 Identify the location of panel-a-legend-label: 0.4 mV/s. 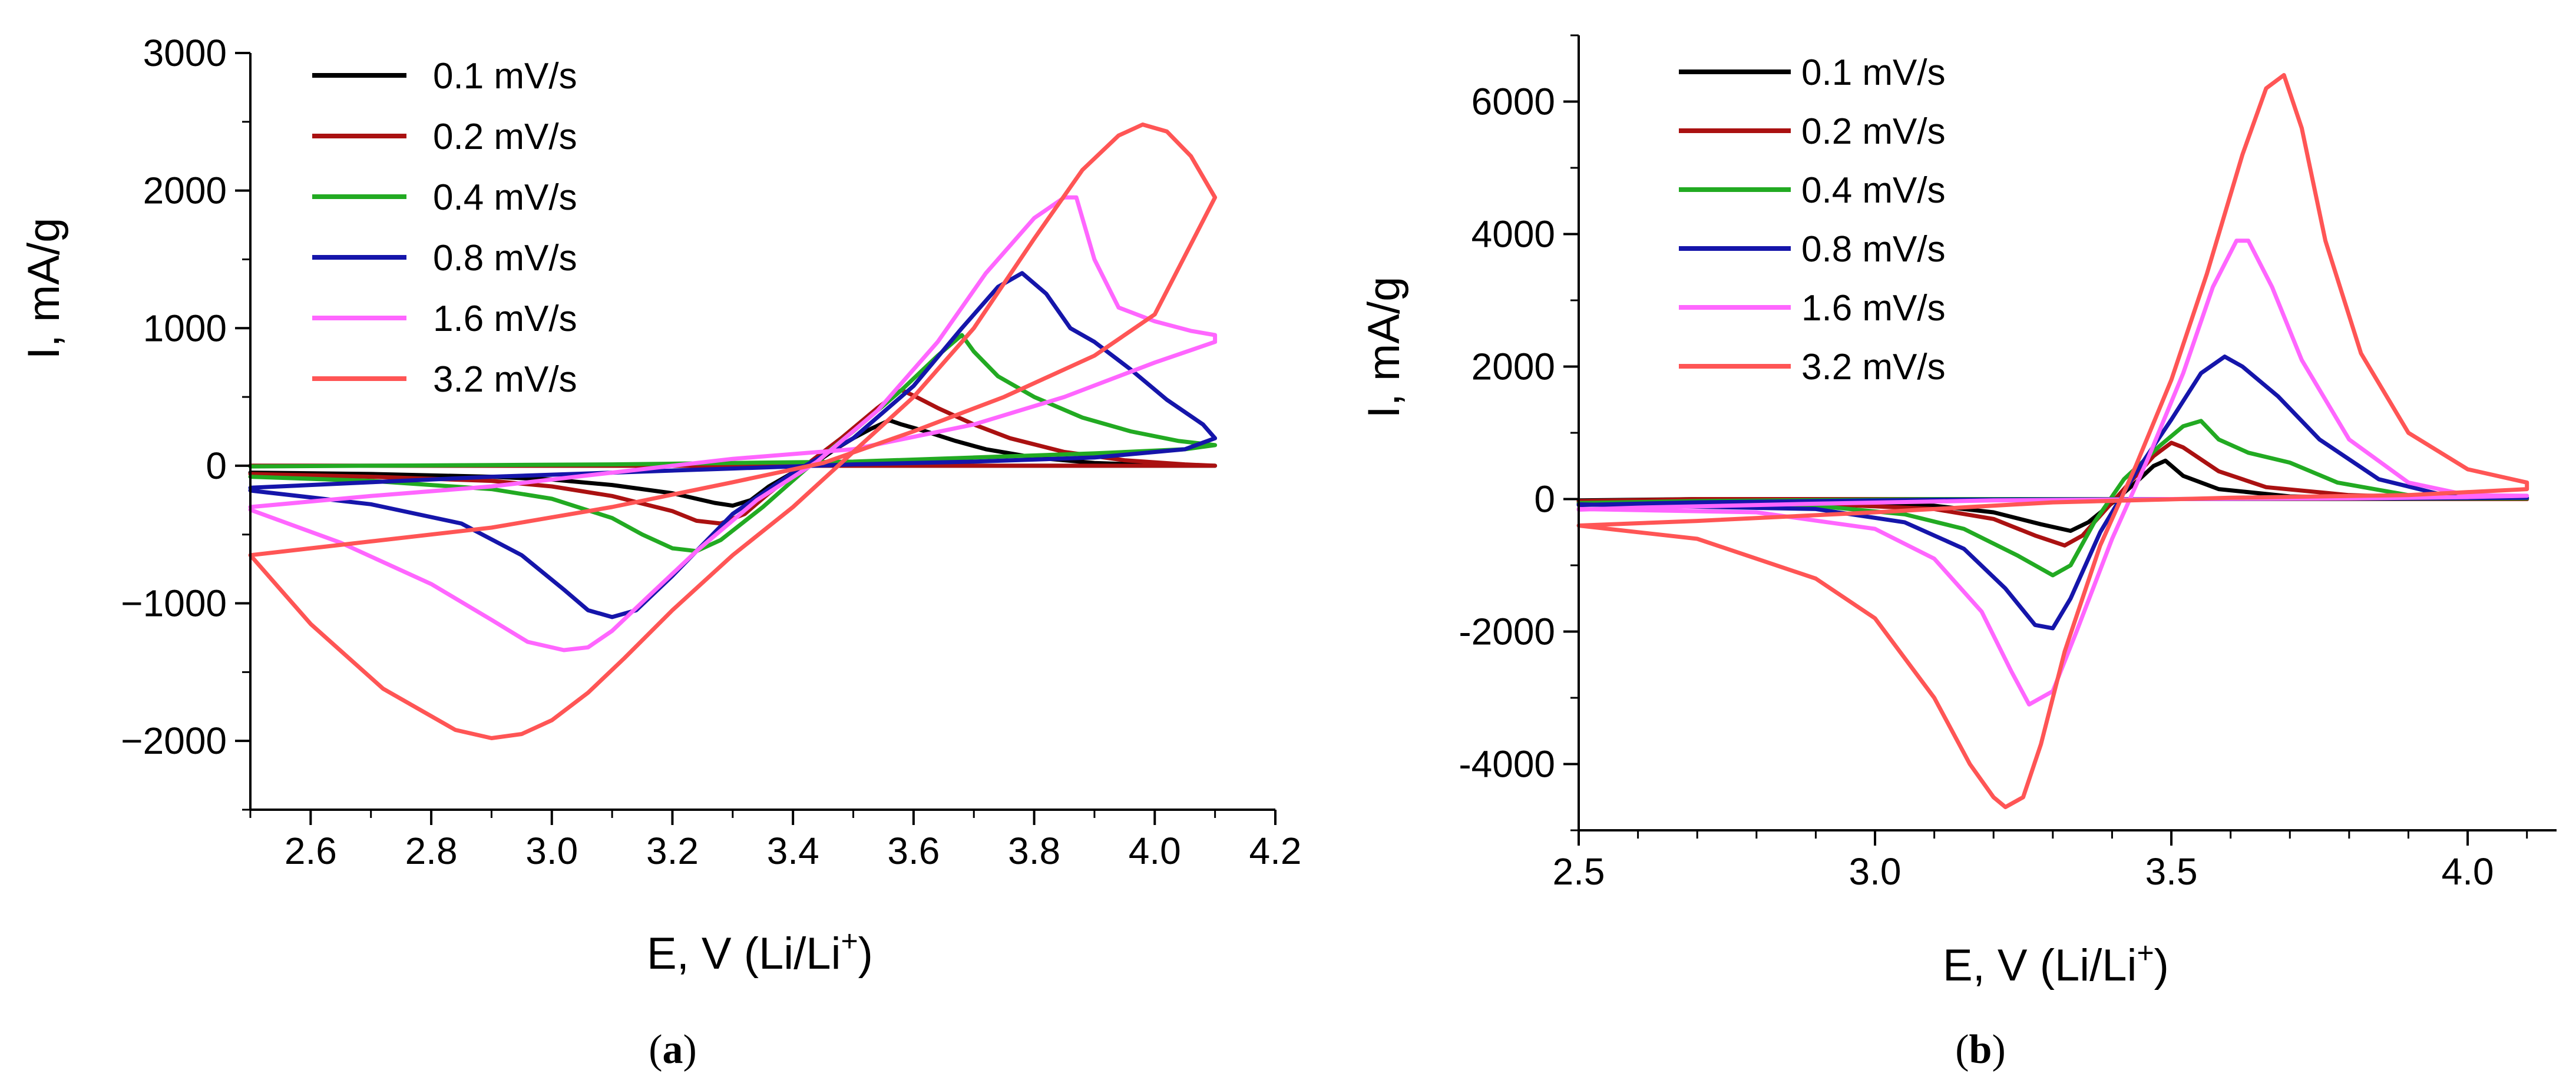
(505, 197).